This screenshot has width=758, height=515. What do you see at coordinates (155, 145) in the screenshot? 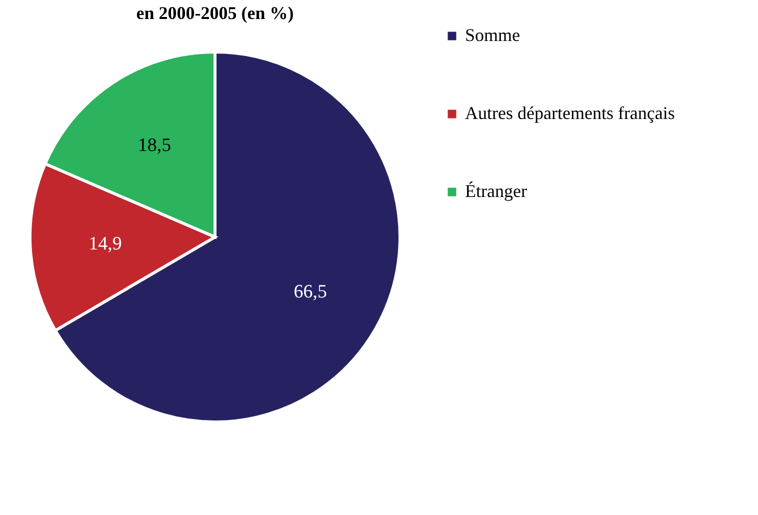
I see `data-label: 18,5` at bounding box center [155, 145].